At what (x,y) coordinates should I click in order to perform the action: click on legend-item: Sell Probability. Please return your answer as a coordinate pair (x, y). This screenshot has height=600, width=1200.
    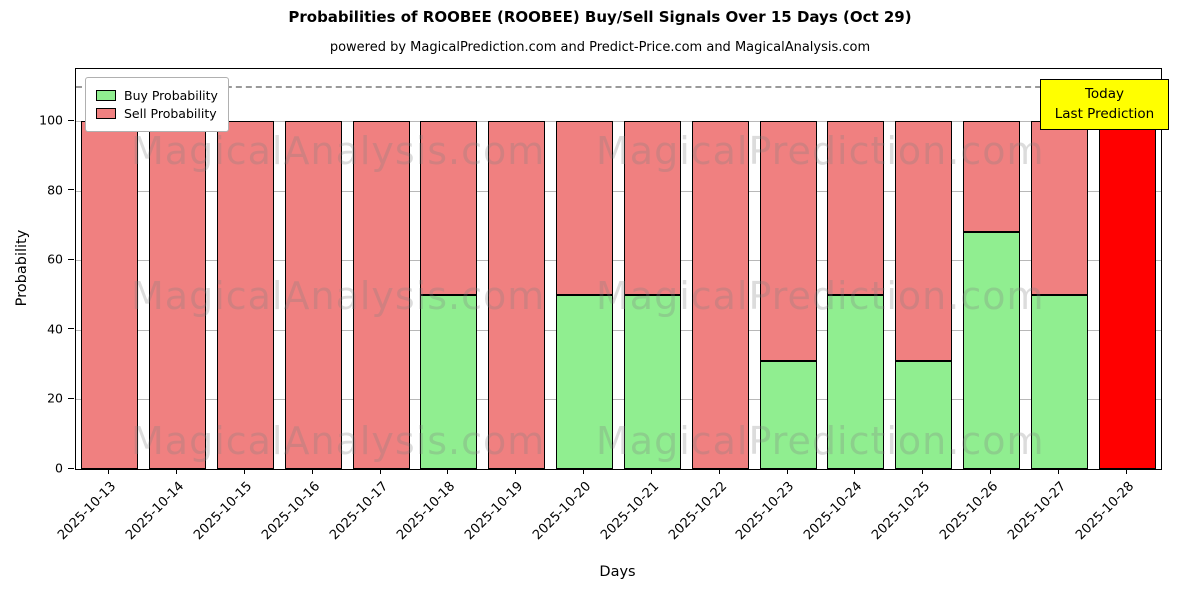
    Looking at the image, I should click on (157, 113).